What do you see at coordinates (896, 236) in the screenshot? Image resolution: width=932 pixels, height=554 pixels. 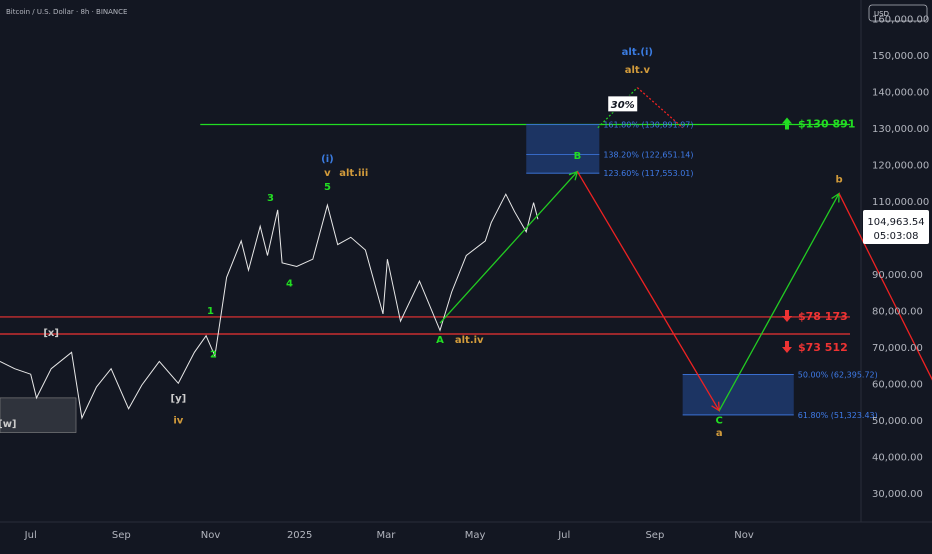 I see `bar-countdown: 05:03:08` at bounding box center [896, 236].